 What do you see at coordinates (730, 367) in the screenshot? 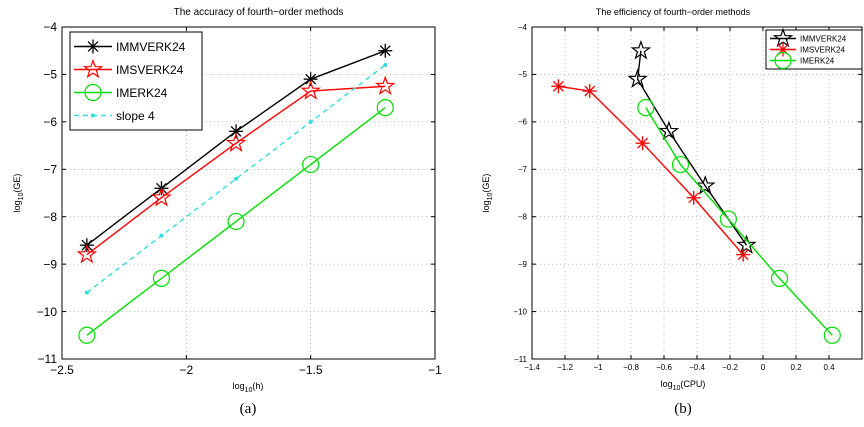
I see `x-tick-label: −0.2` at bounding box center [730, 367].